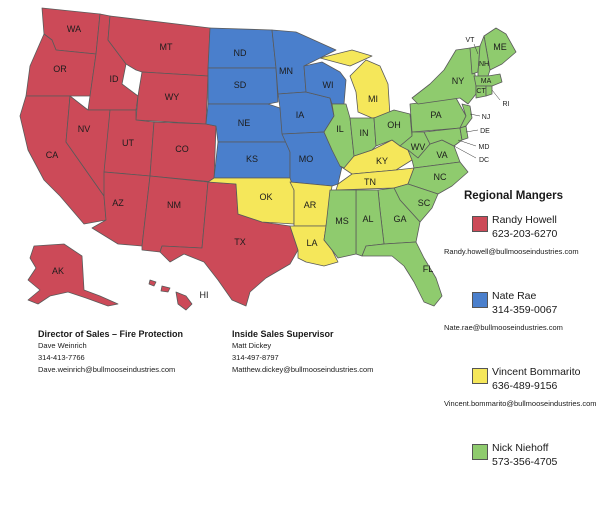 The width and height of the screenshot is (600, 516). What do you see at coordinates (252, 345) in the screenshot?
I see `contact-name: Matt Dickey` at bounding box center [252, 345].